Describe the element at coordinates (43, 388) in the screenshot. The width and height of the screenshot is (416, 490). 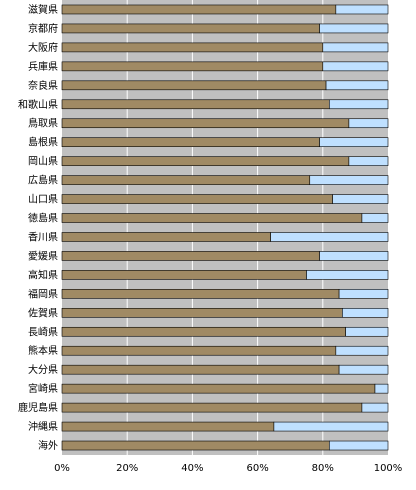
I see `category-label: 宮崎県` at that location.